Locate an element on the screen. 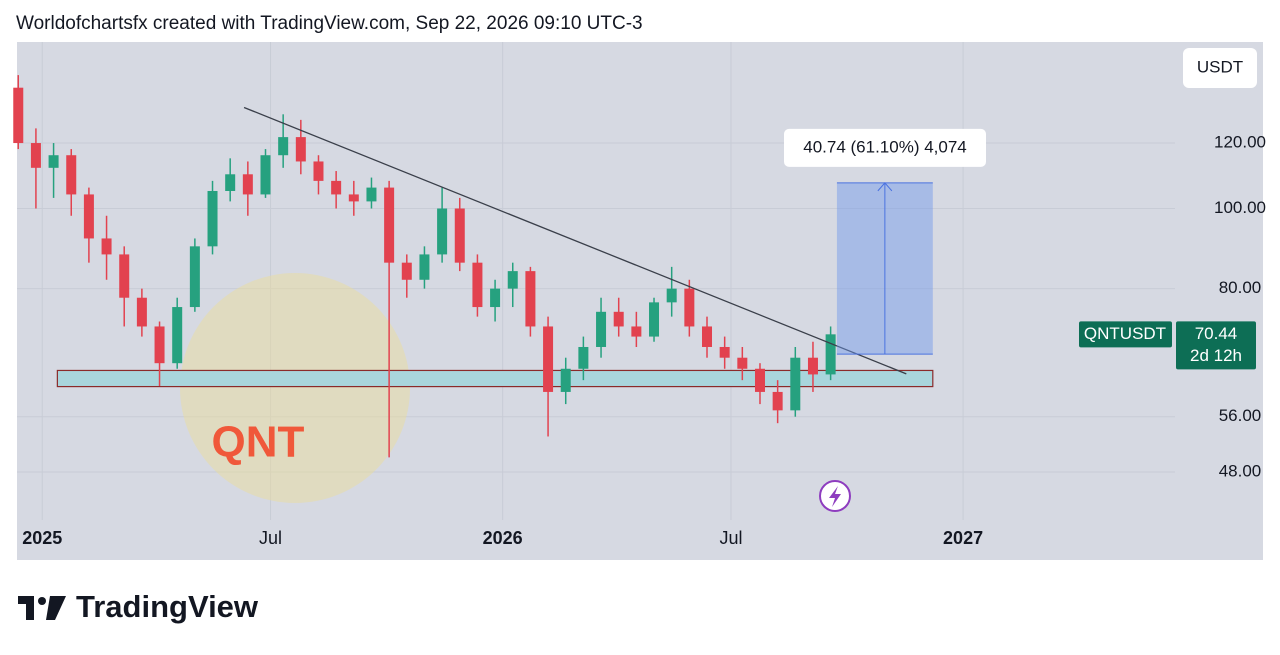  x-tick-label: 2027 is located at coordinates (963, 538).